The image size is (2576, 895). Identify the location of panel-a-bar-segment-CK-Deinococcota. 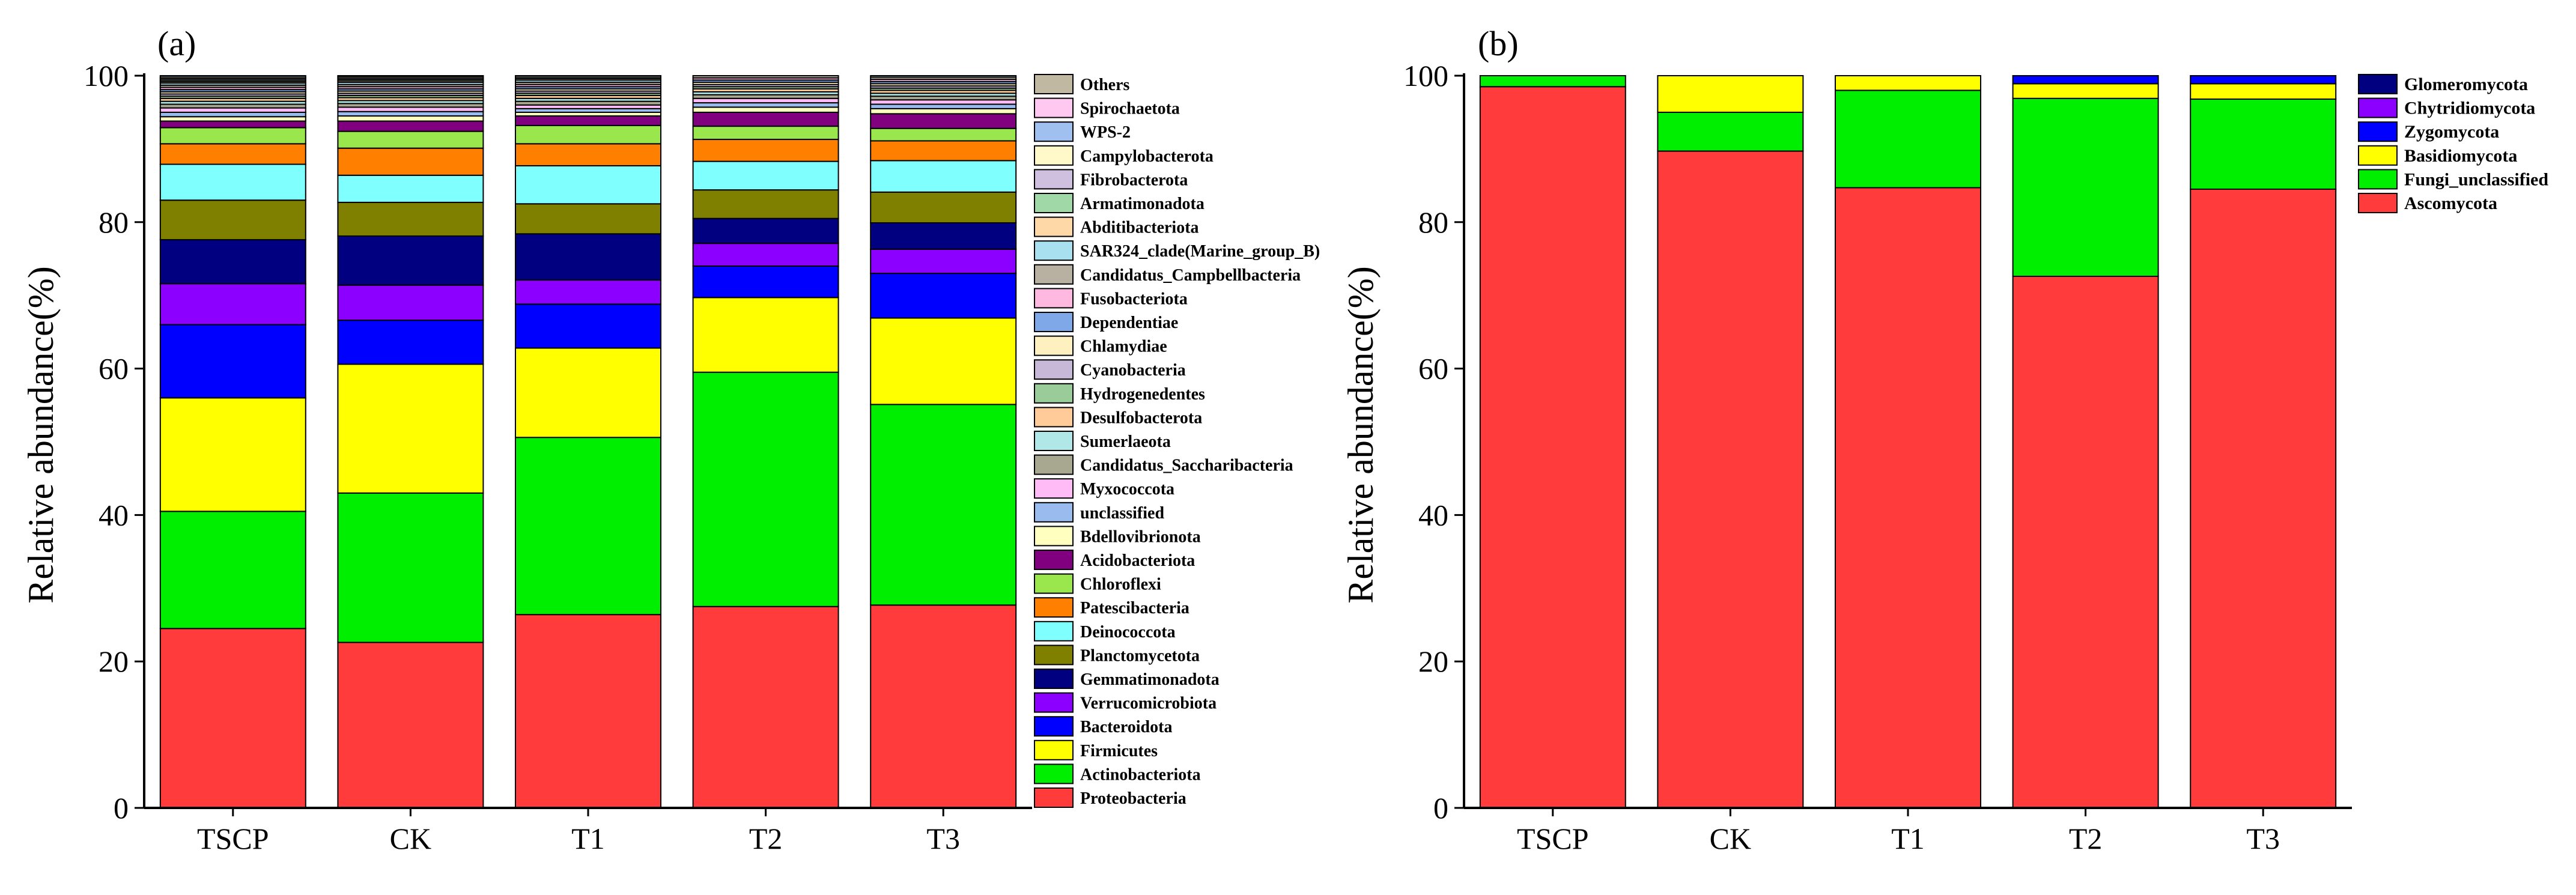
(410, 188).